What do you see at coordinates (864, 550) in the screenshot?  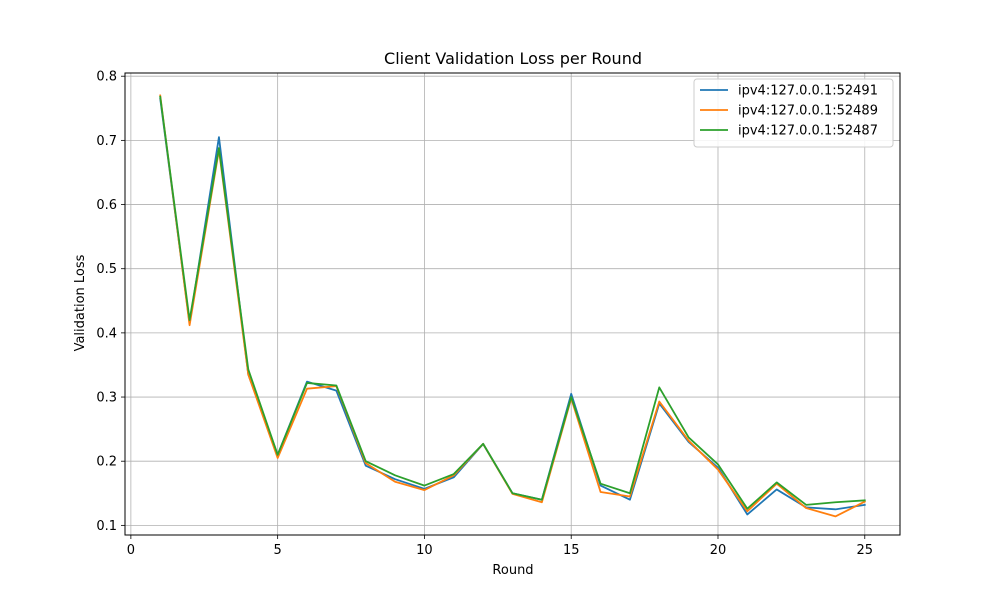 I see `x-tick-label: 25` at bounding box center [864, 550].